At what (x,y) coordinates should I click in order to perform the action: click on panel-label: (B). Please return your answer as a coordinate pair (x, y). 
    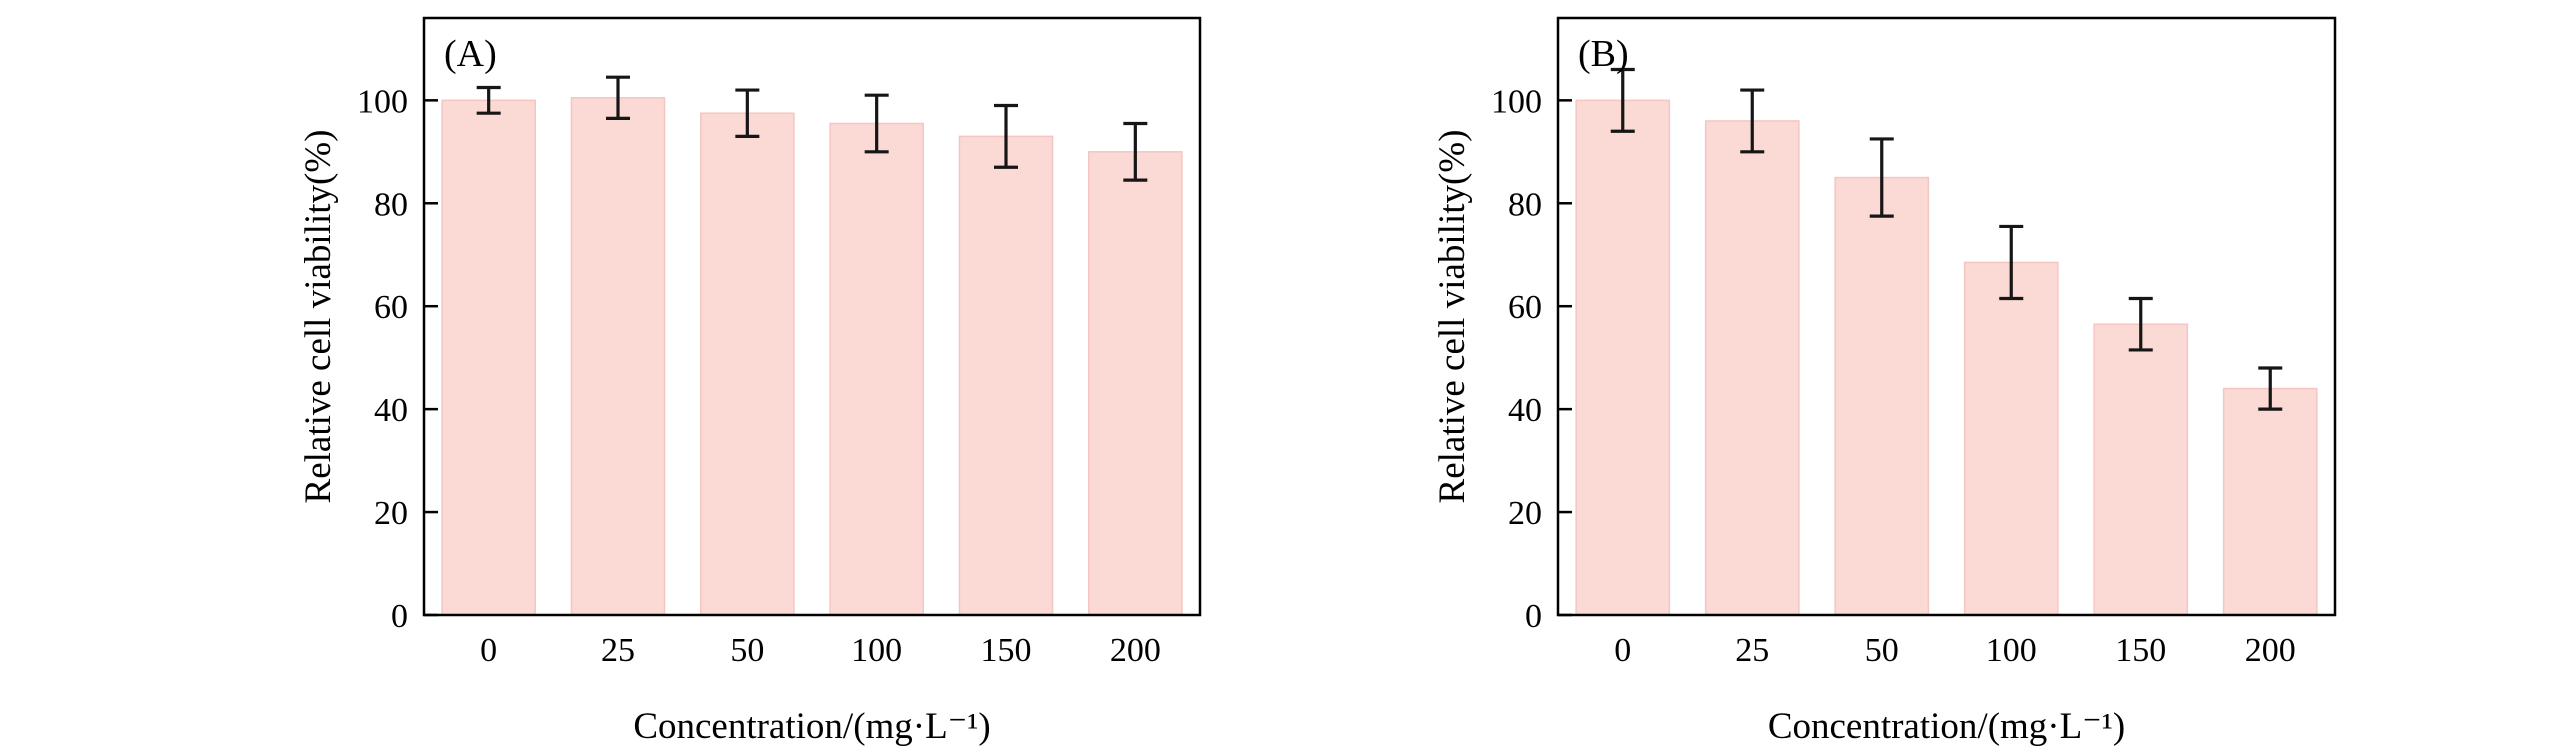
    Looking at the image, I should click on (1603, 54).